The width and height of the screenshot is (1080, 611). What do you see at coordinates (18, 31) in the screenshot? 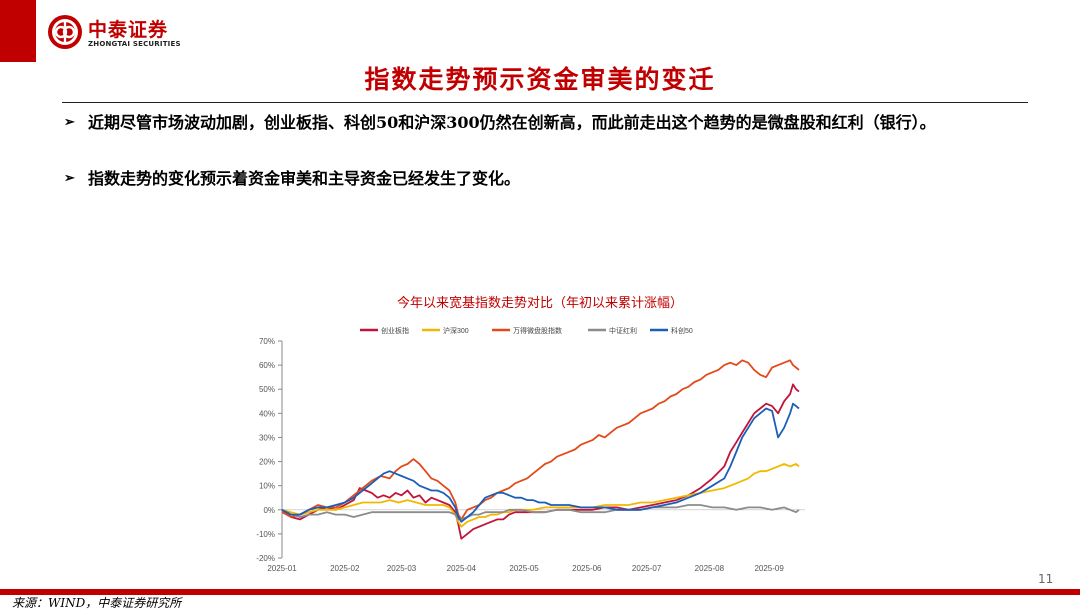
I see `brand-strip` at bounding box center [18, 31].